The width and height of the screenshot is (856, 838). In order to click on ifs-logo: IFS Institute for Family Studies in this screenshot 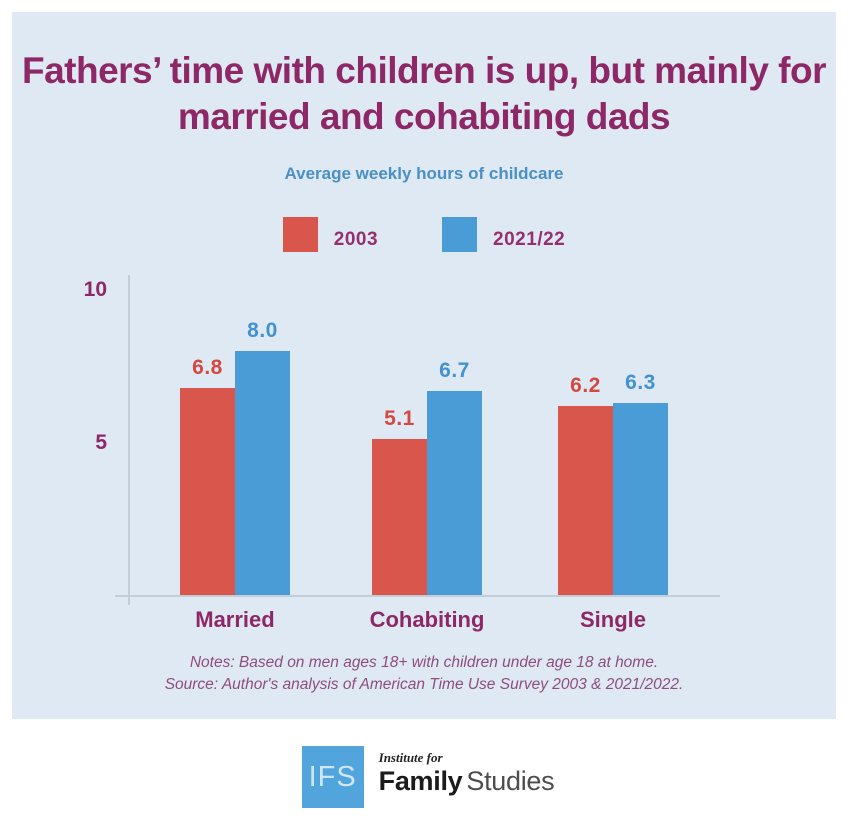, I will do `click(428, 777)`.